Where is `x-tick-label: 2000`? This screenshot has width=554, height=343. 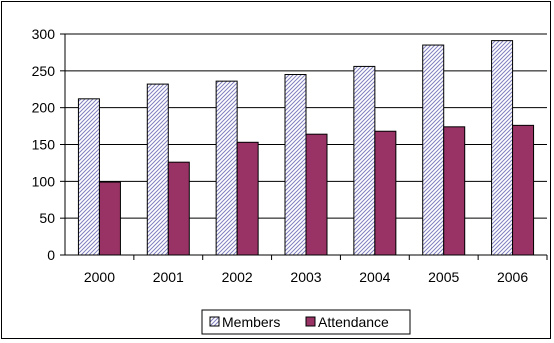 x-tick-label: 2000 is located at coordinates (99, 277).